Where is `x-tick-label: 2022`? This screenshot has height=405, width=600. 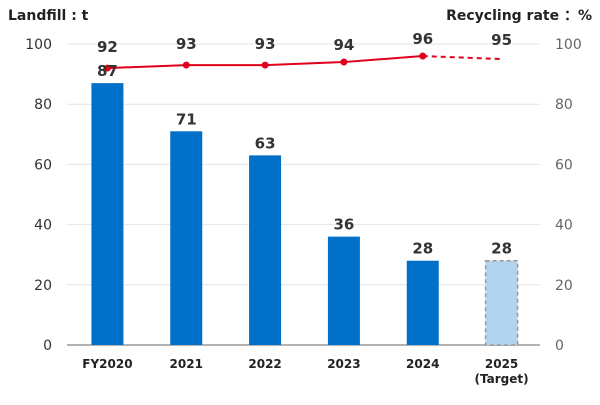 x-tick-label: 2022 is located at coordinates (264, 364).